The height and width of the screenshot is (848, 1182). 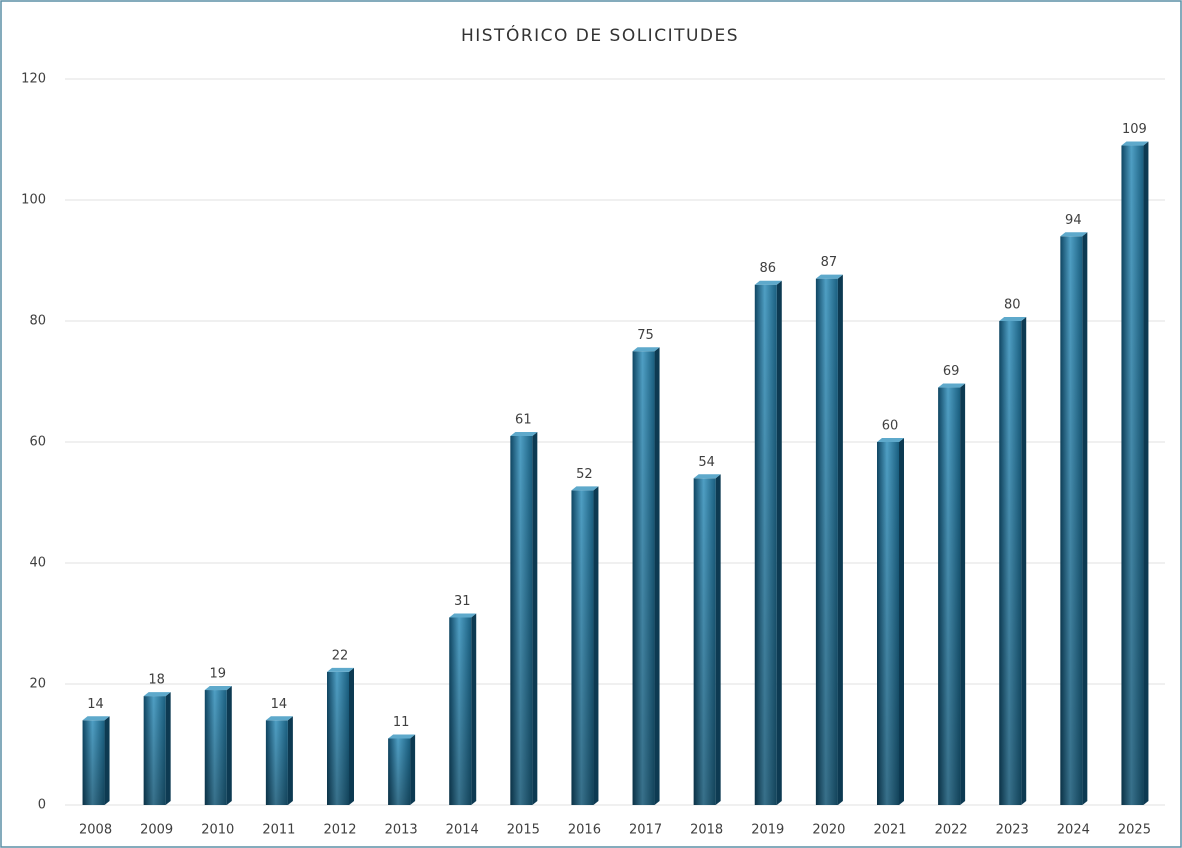 I want to click on x-tick-label: 2021, so click(x=889, y=830).